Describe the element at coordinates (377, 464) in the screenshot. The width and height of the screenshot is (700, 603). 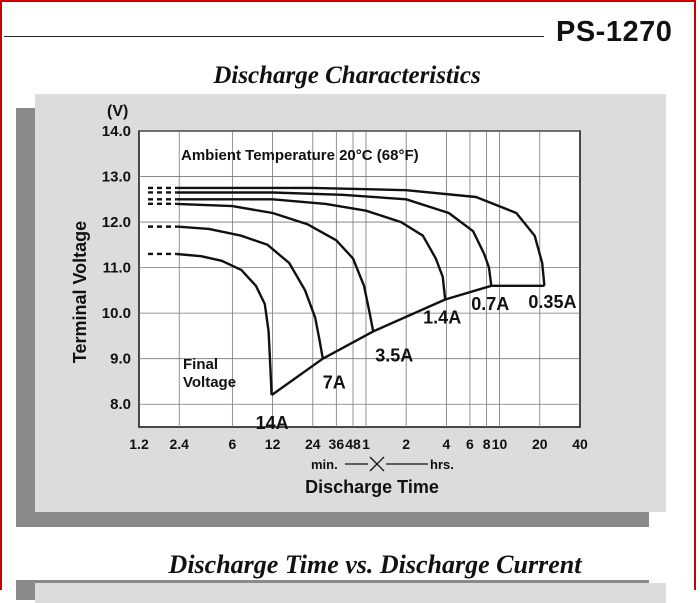
I see `unit-cross-icon` at that location.